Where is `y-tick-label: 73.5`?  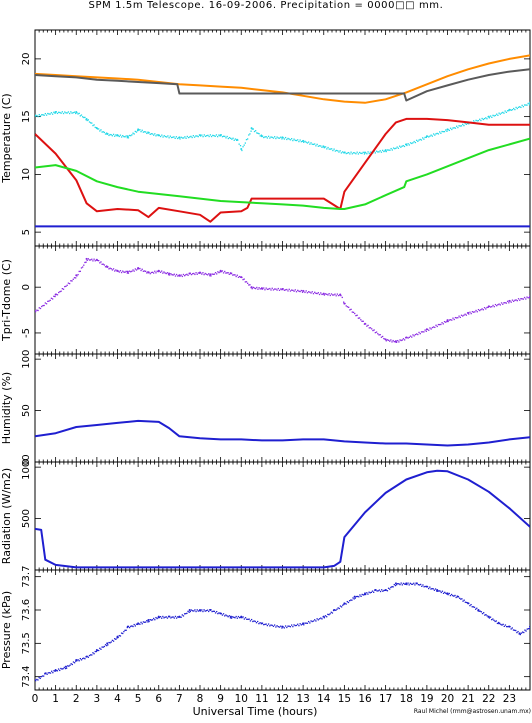 y-tick-label: 73.5 is located at coordinates (26, 643).